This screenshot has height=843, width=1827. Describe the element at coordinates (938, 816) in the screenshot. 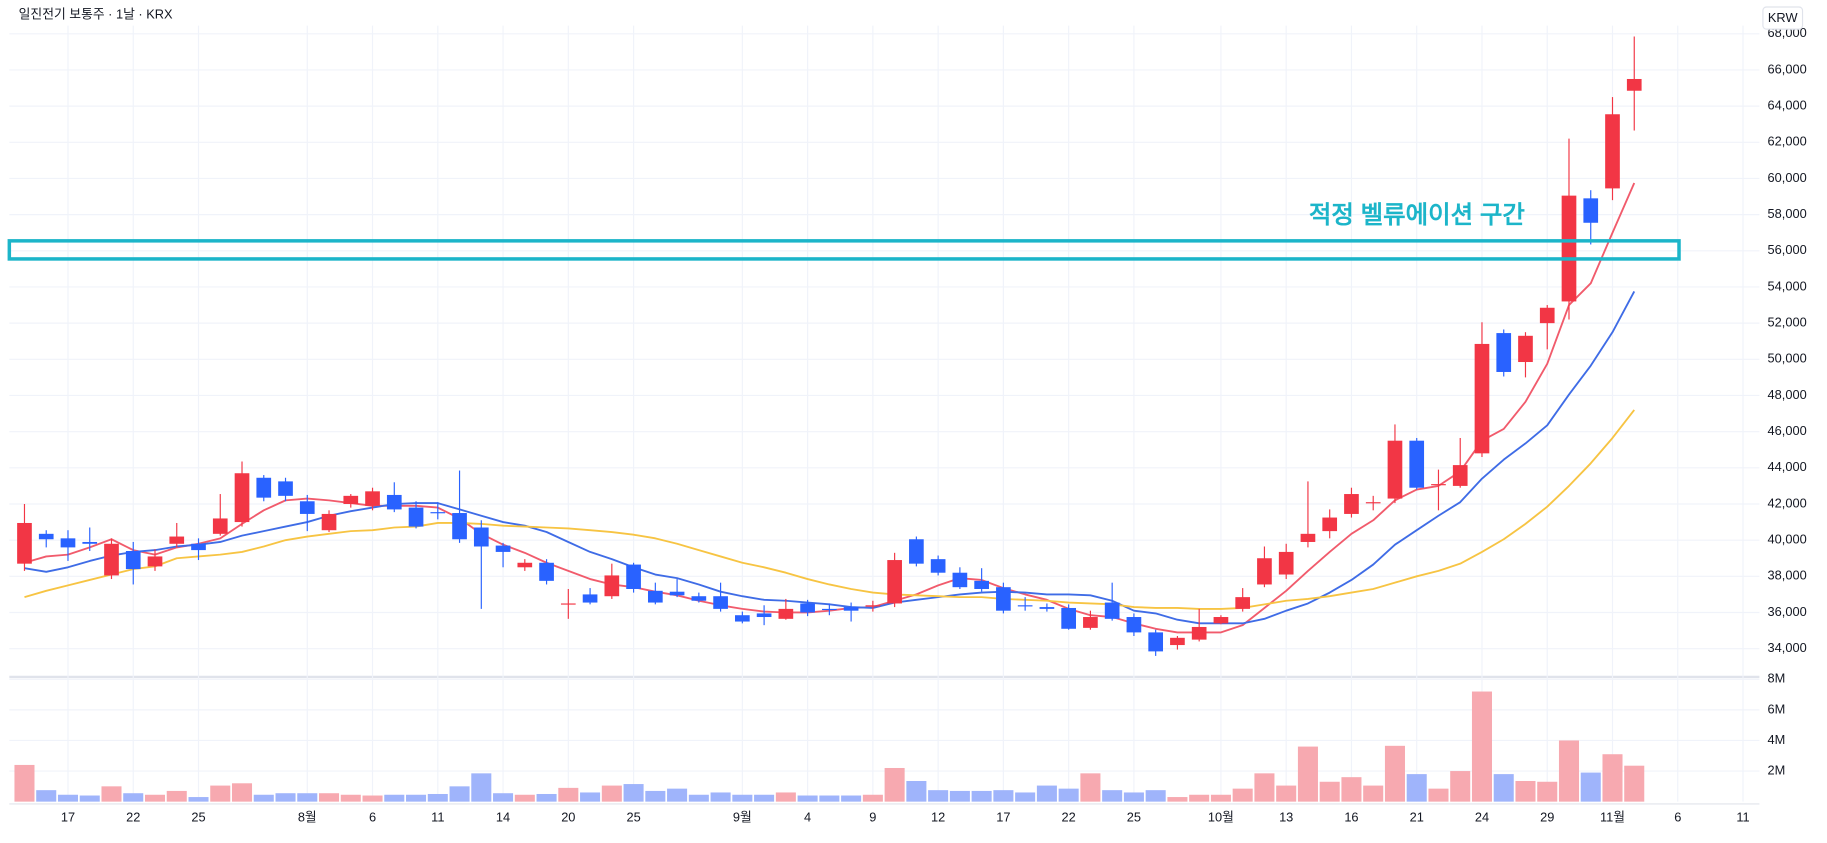

I see `x-tick-label: 12` at that location.